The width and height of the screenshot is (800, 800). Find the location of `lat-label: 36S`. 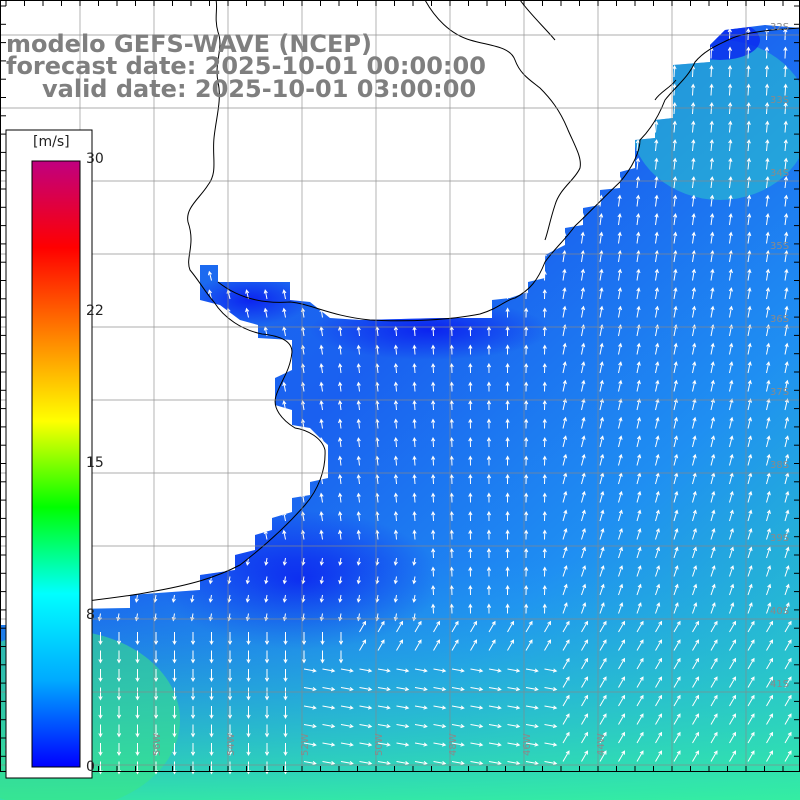

lat-label: 36S is located at coordinates (779, 319).